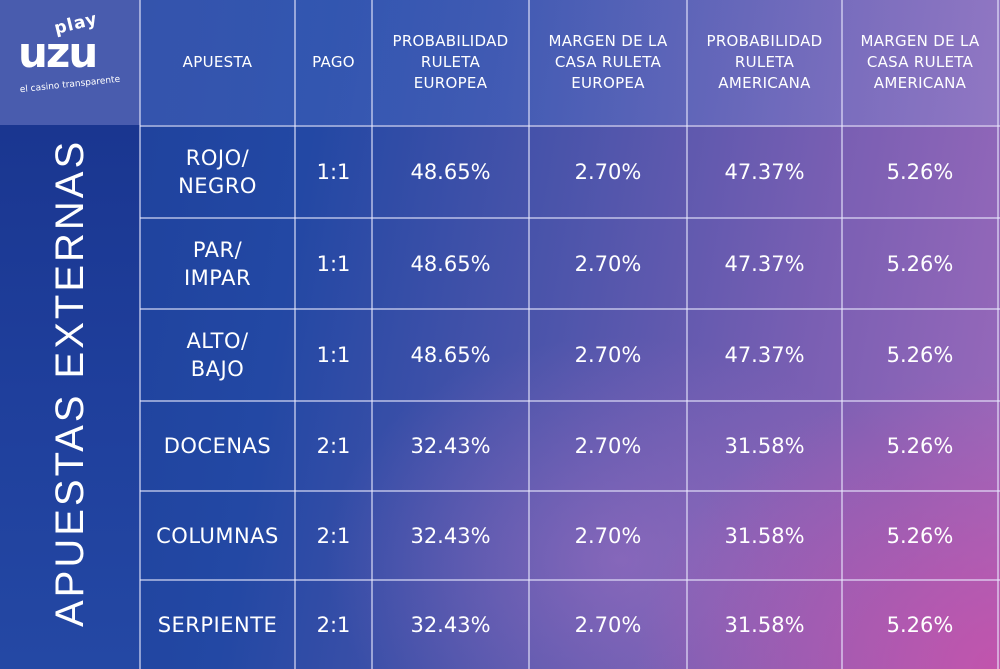  I want to click on table-row-bet: PAR/ IMPAR, so click(217, 263).